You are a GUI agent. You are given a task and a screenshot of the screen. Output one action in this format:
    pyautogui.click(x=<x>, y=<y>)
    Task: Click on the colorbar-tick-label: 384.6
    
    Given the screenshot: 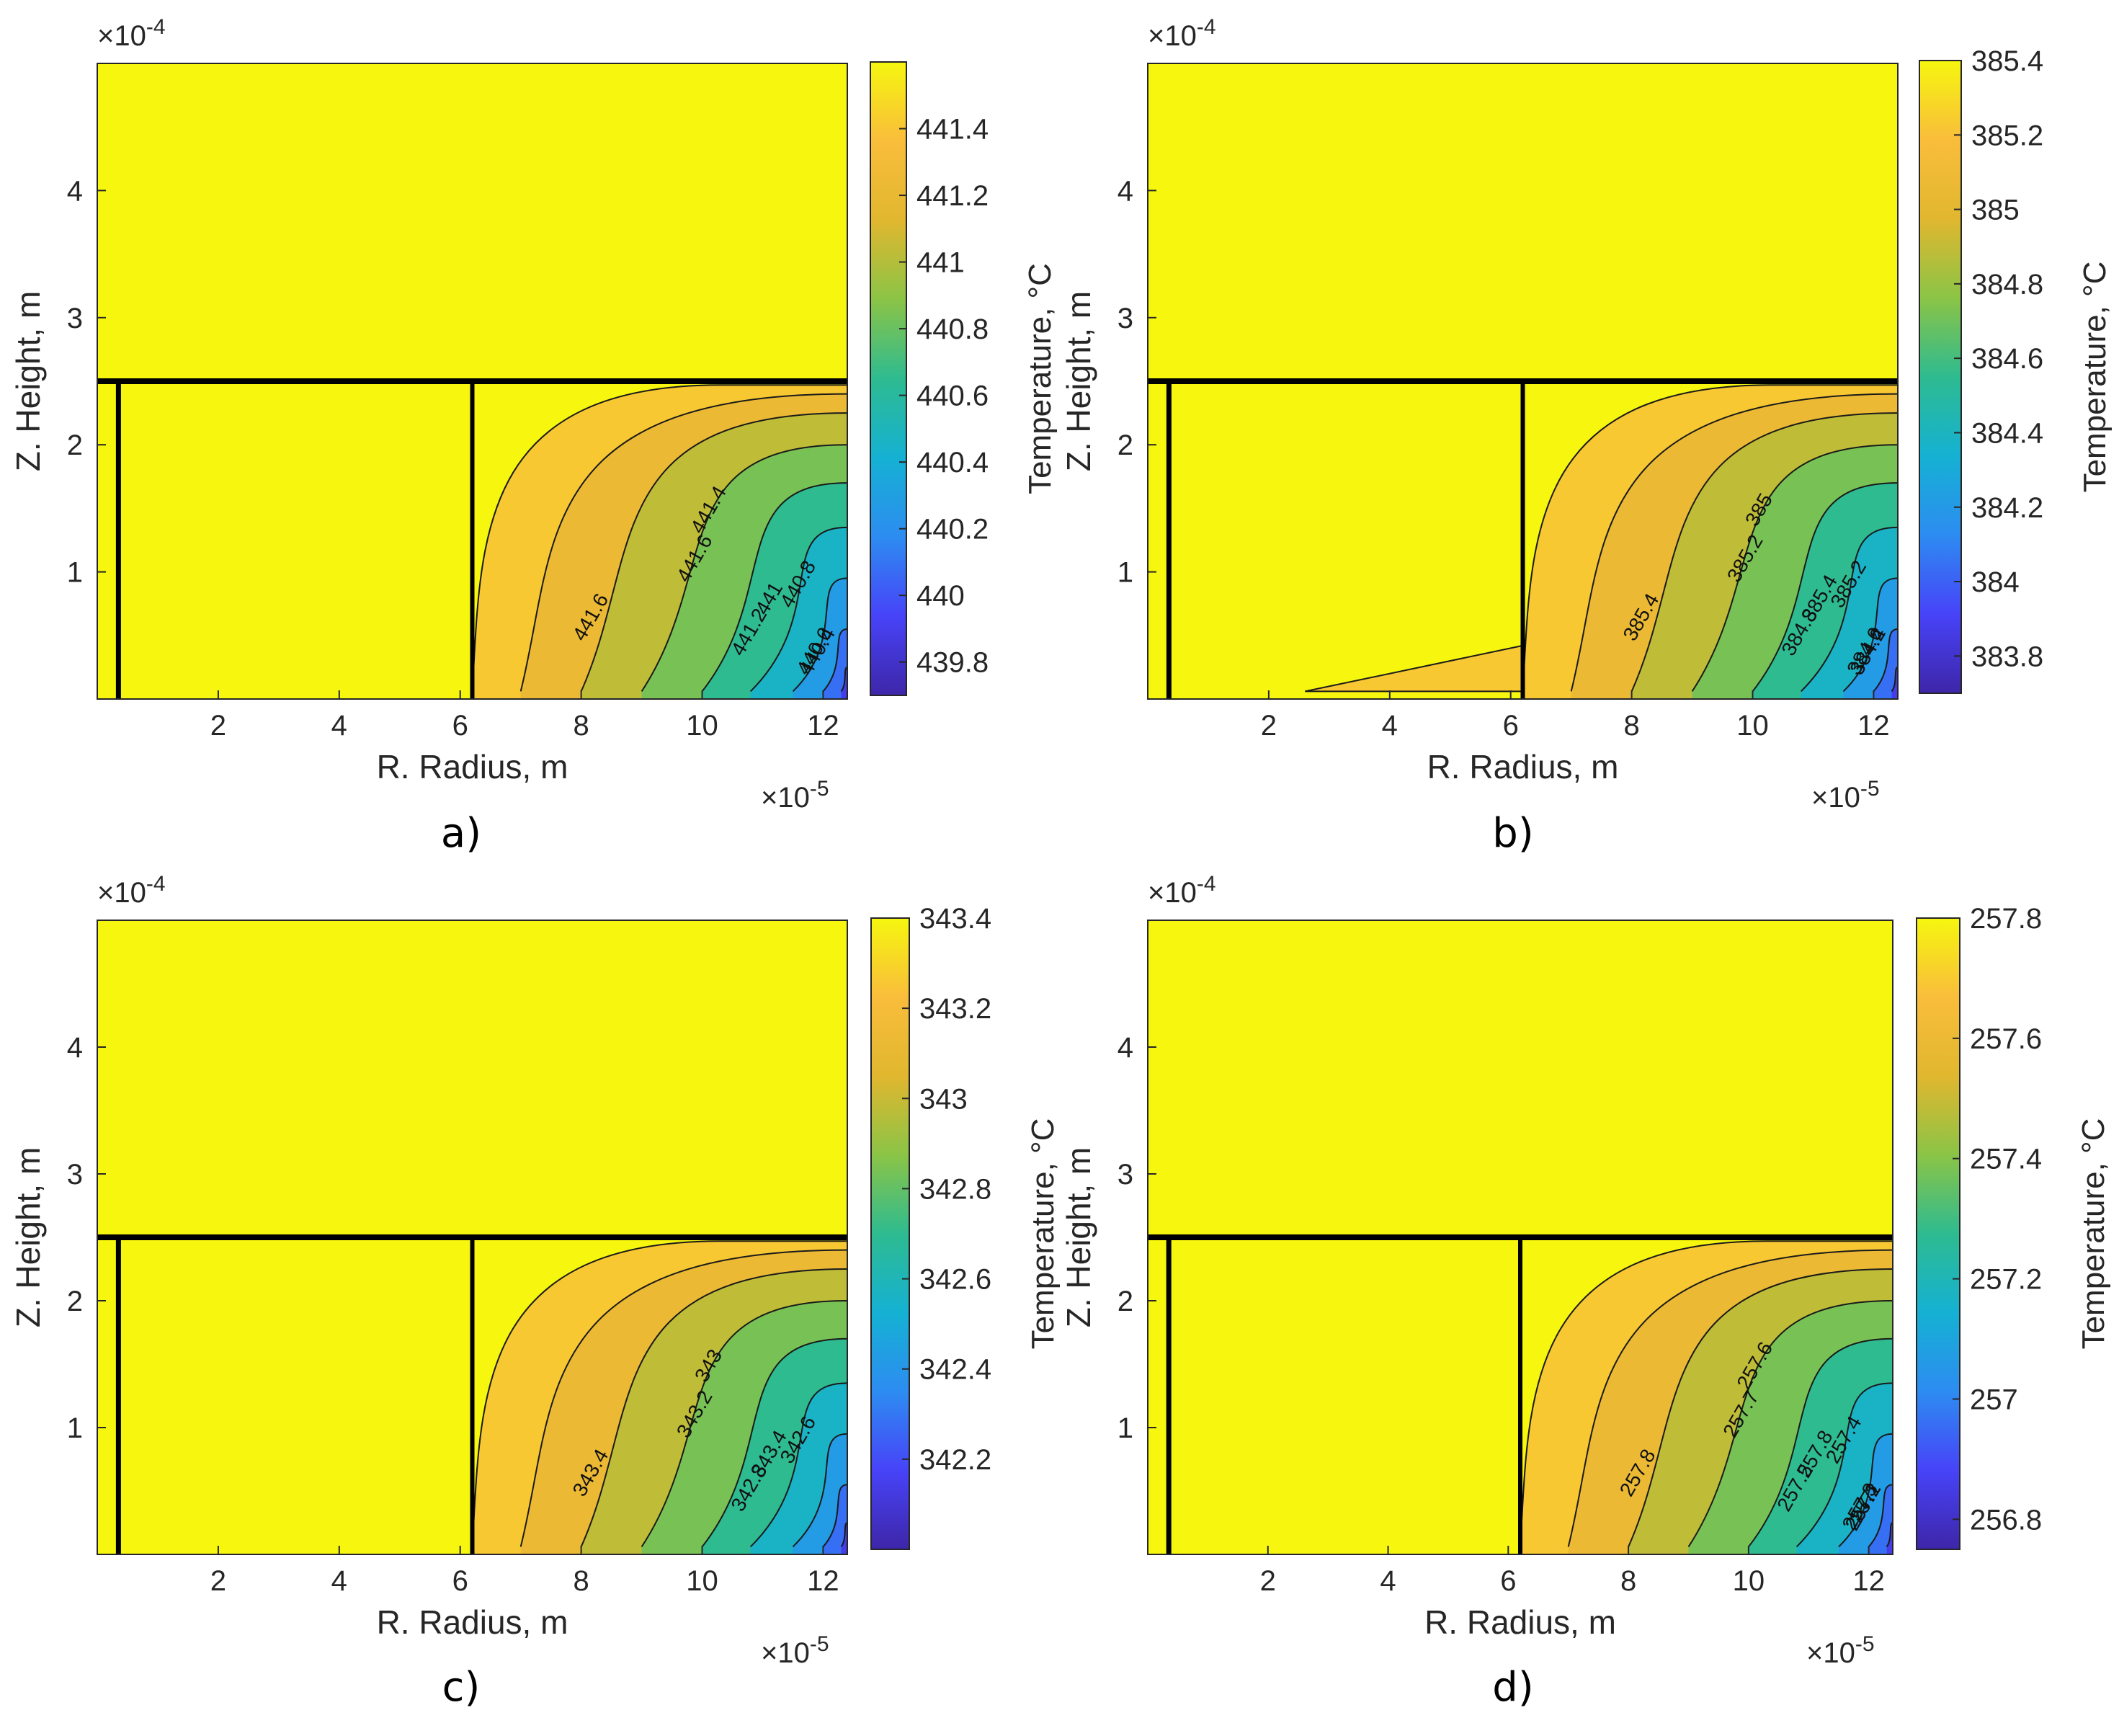 What is the action you would take?
    pyautogui.click(x=2007, y=359)
    